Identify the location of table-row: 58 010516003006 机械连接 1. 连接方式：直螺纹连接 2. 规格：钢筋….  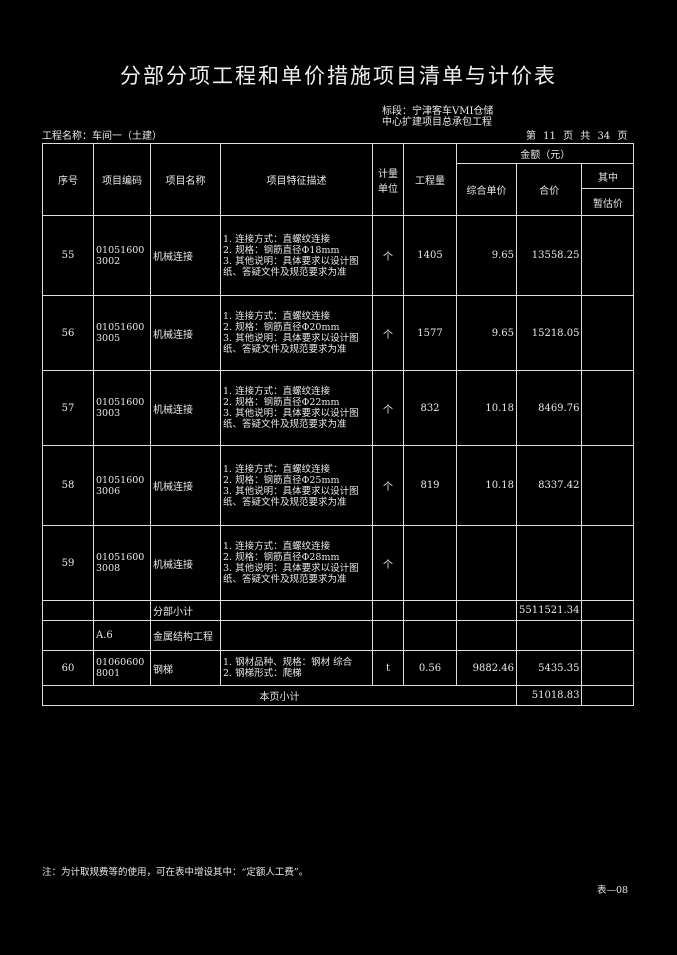
(338, 485).